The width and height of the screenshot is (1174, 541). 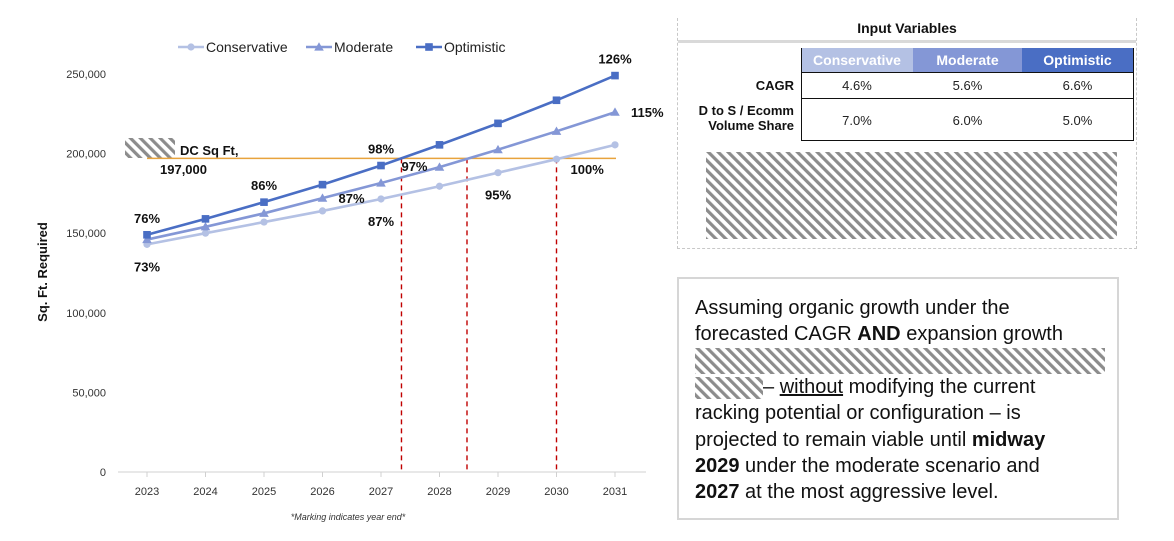 What do you see at coordinates (717, 492) in the screenshot?
I see `note-bold: 2027` at bounding box center [717, 492].